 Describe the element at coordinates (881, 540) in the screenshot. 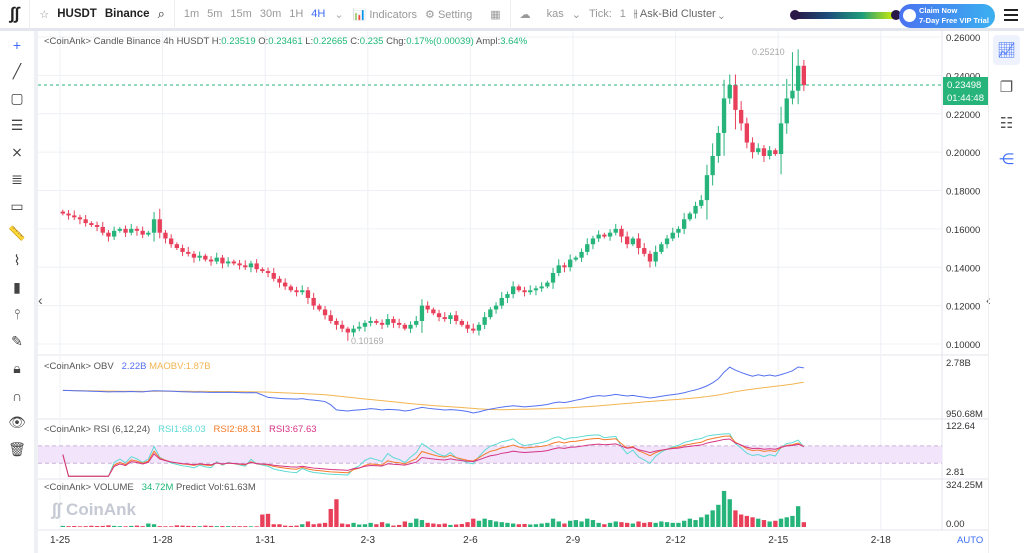

I see `date-tick: 2-18` at that location.